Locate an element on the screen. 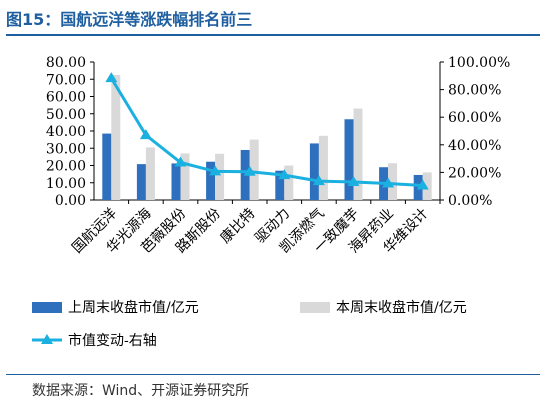  legend-swatch-last-week is located at coordinates (315, 307).